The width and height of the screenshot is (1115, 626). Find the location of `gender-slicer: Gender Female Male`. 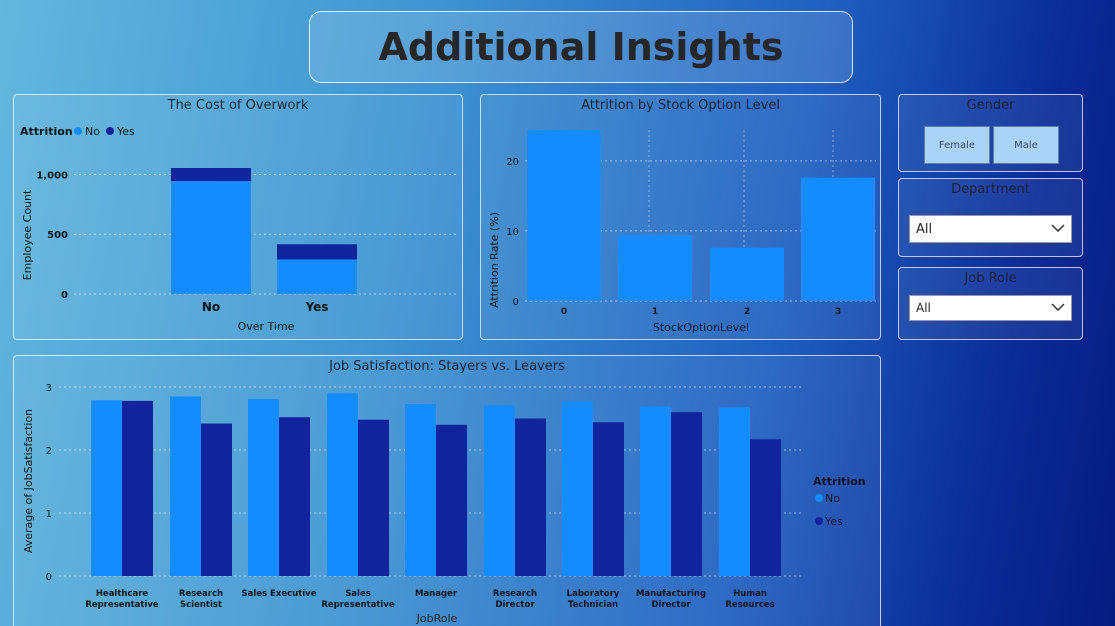

gender-slicer: Gender Female Male is located at coordinates (990, 133).